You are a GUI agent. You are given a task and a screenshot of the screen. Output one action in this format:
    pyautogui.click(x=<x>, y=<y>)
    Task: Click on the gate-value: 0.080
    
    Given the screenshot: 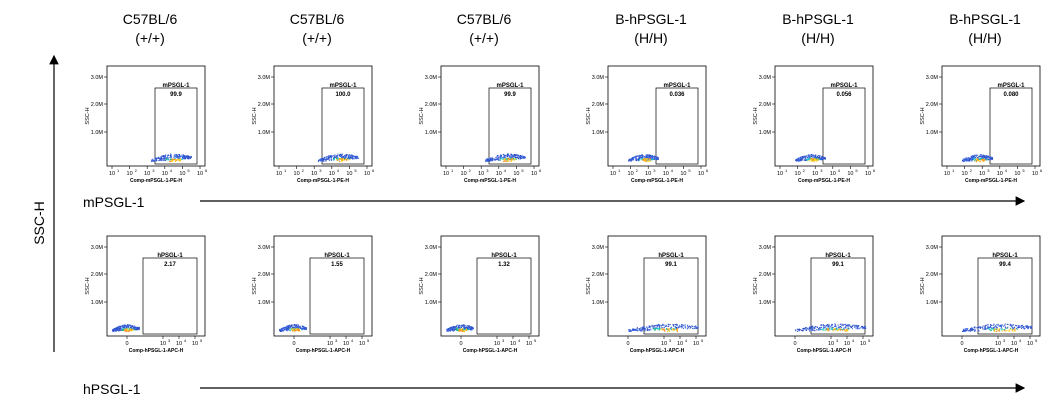 What is the action you would take?
    pyautogui.click(x=1011, y=95)
    